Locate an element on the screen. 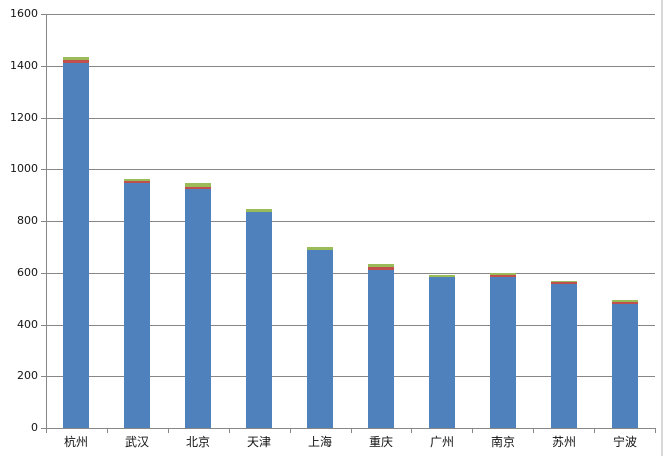 This screenshot has width=663, height=456. bar-天津 is located at coordinates (259, 318).